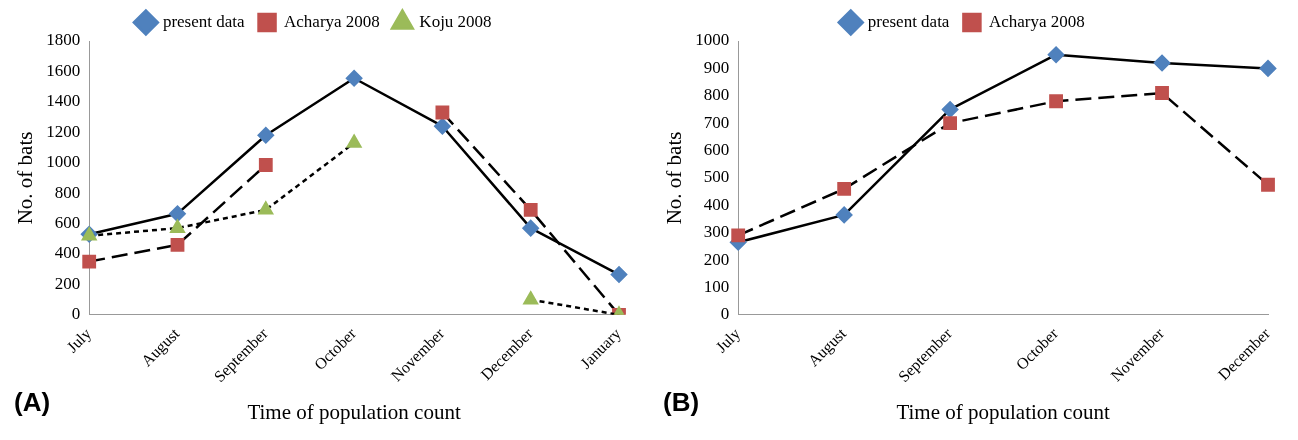 The width and height of the screenshot is (1298, 440). I want to click on text: (B), so click(681, 402).